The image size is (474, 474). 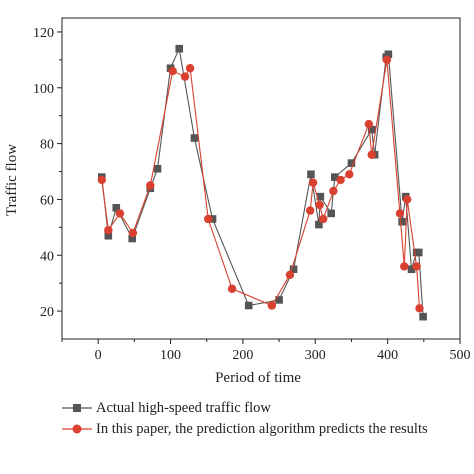 I want to click on y-tick-label: 20, so click(x=47, y=312).